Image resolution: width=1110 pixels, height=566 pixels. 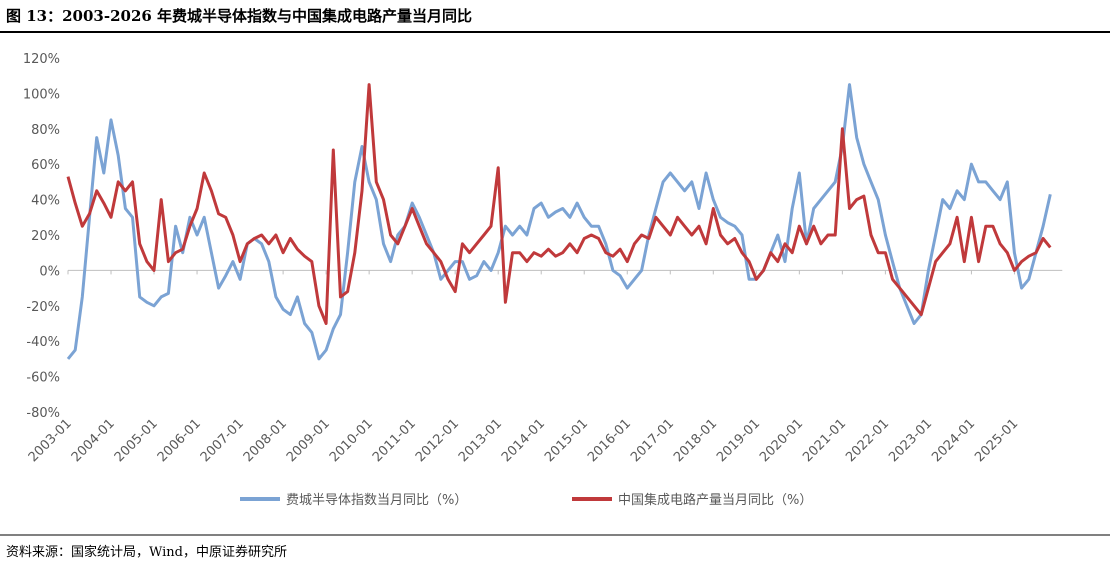 What do you see at coordinates (45, 236) in the screenshot?
I see `y-tick-label: 20%` at bounding box center [45, 236].